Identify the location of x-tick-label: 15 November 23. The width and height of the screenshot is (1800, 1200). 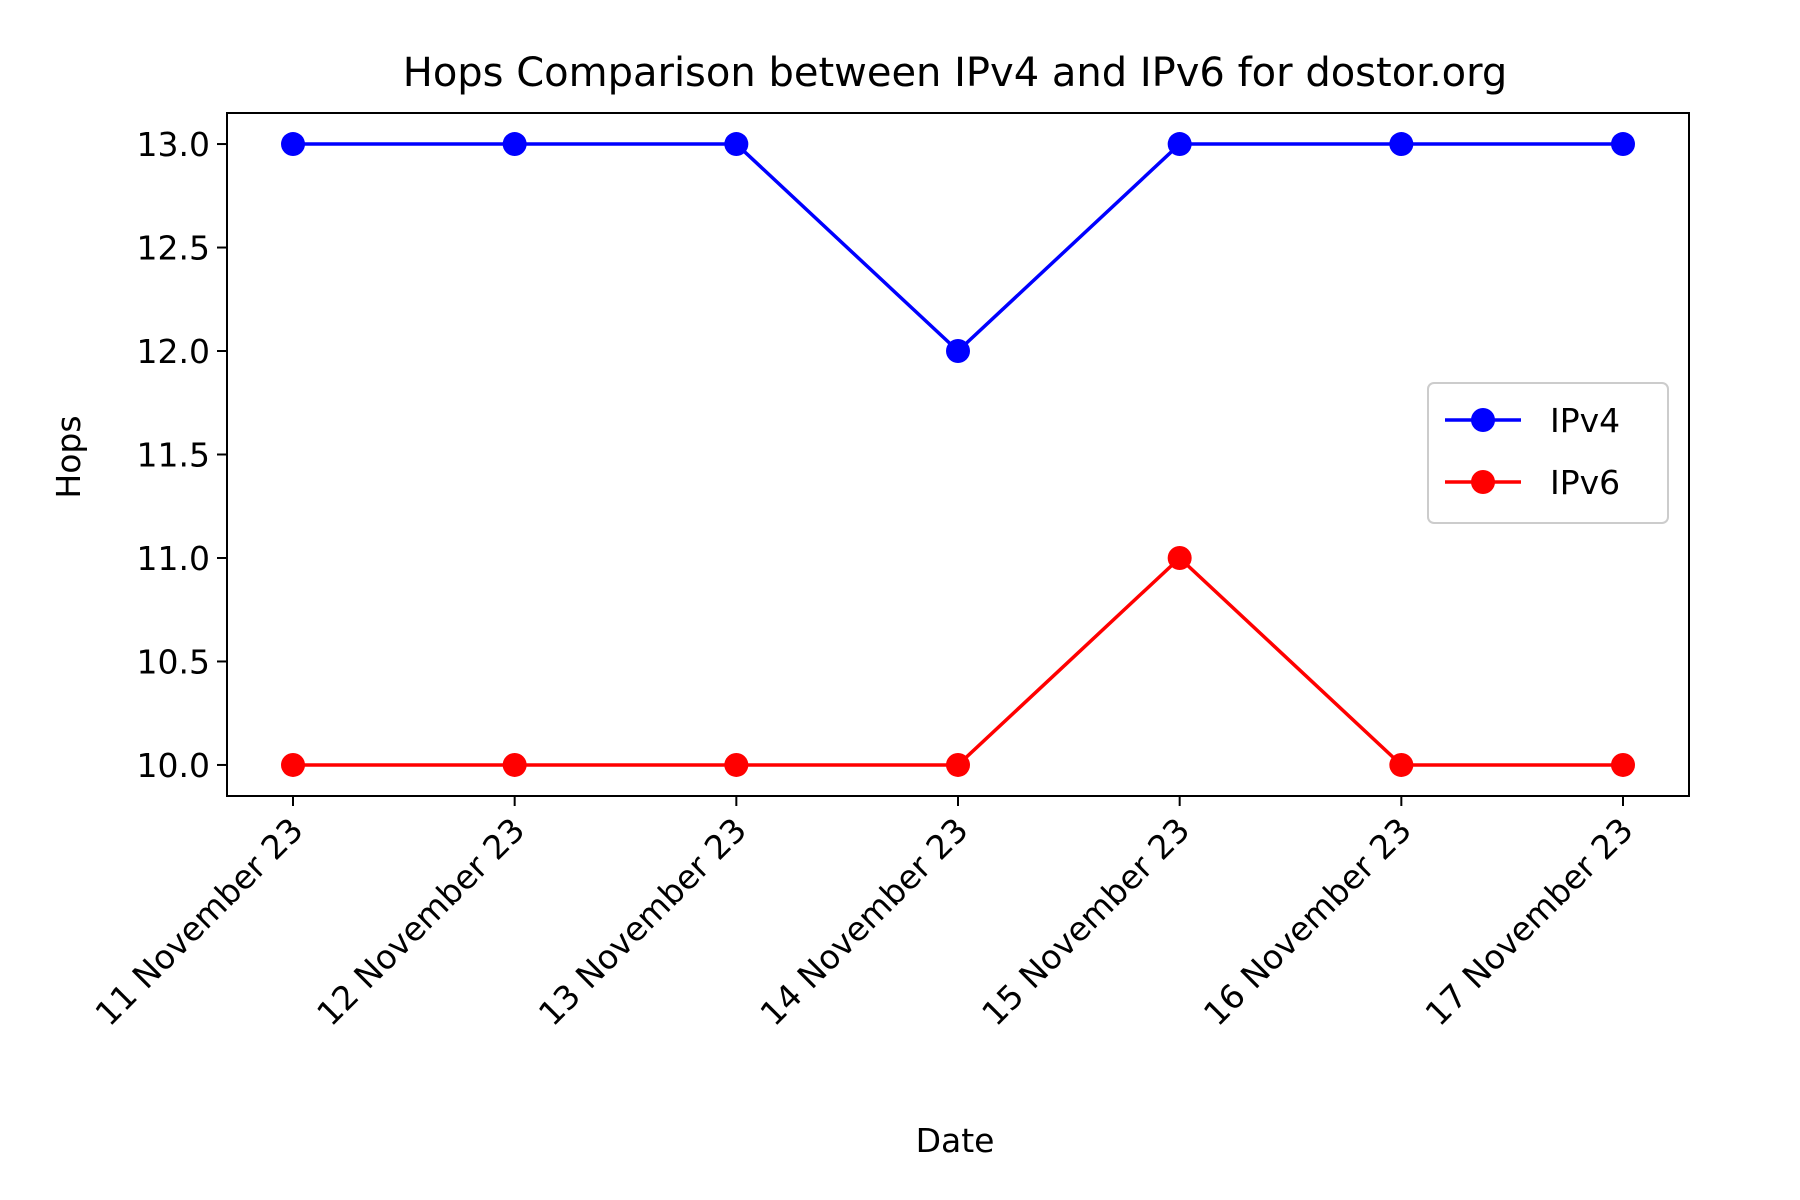
(1085, 921).